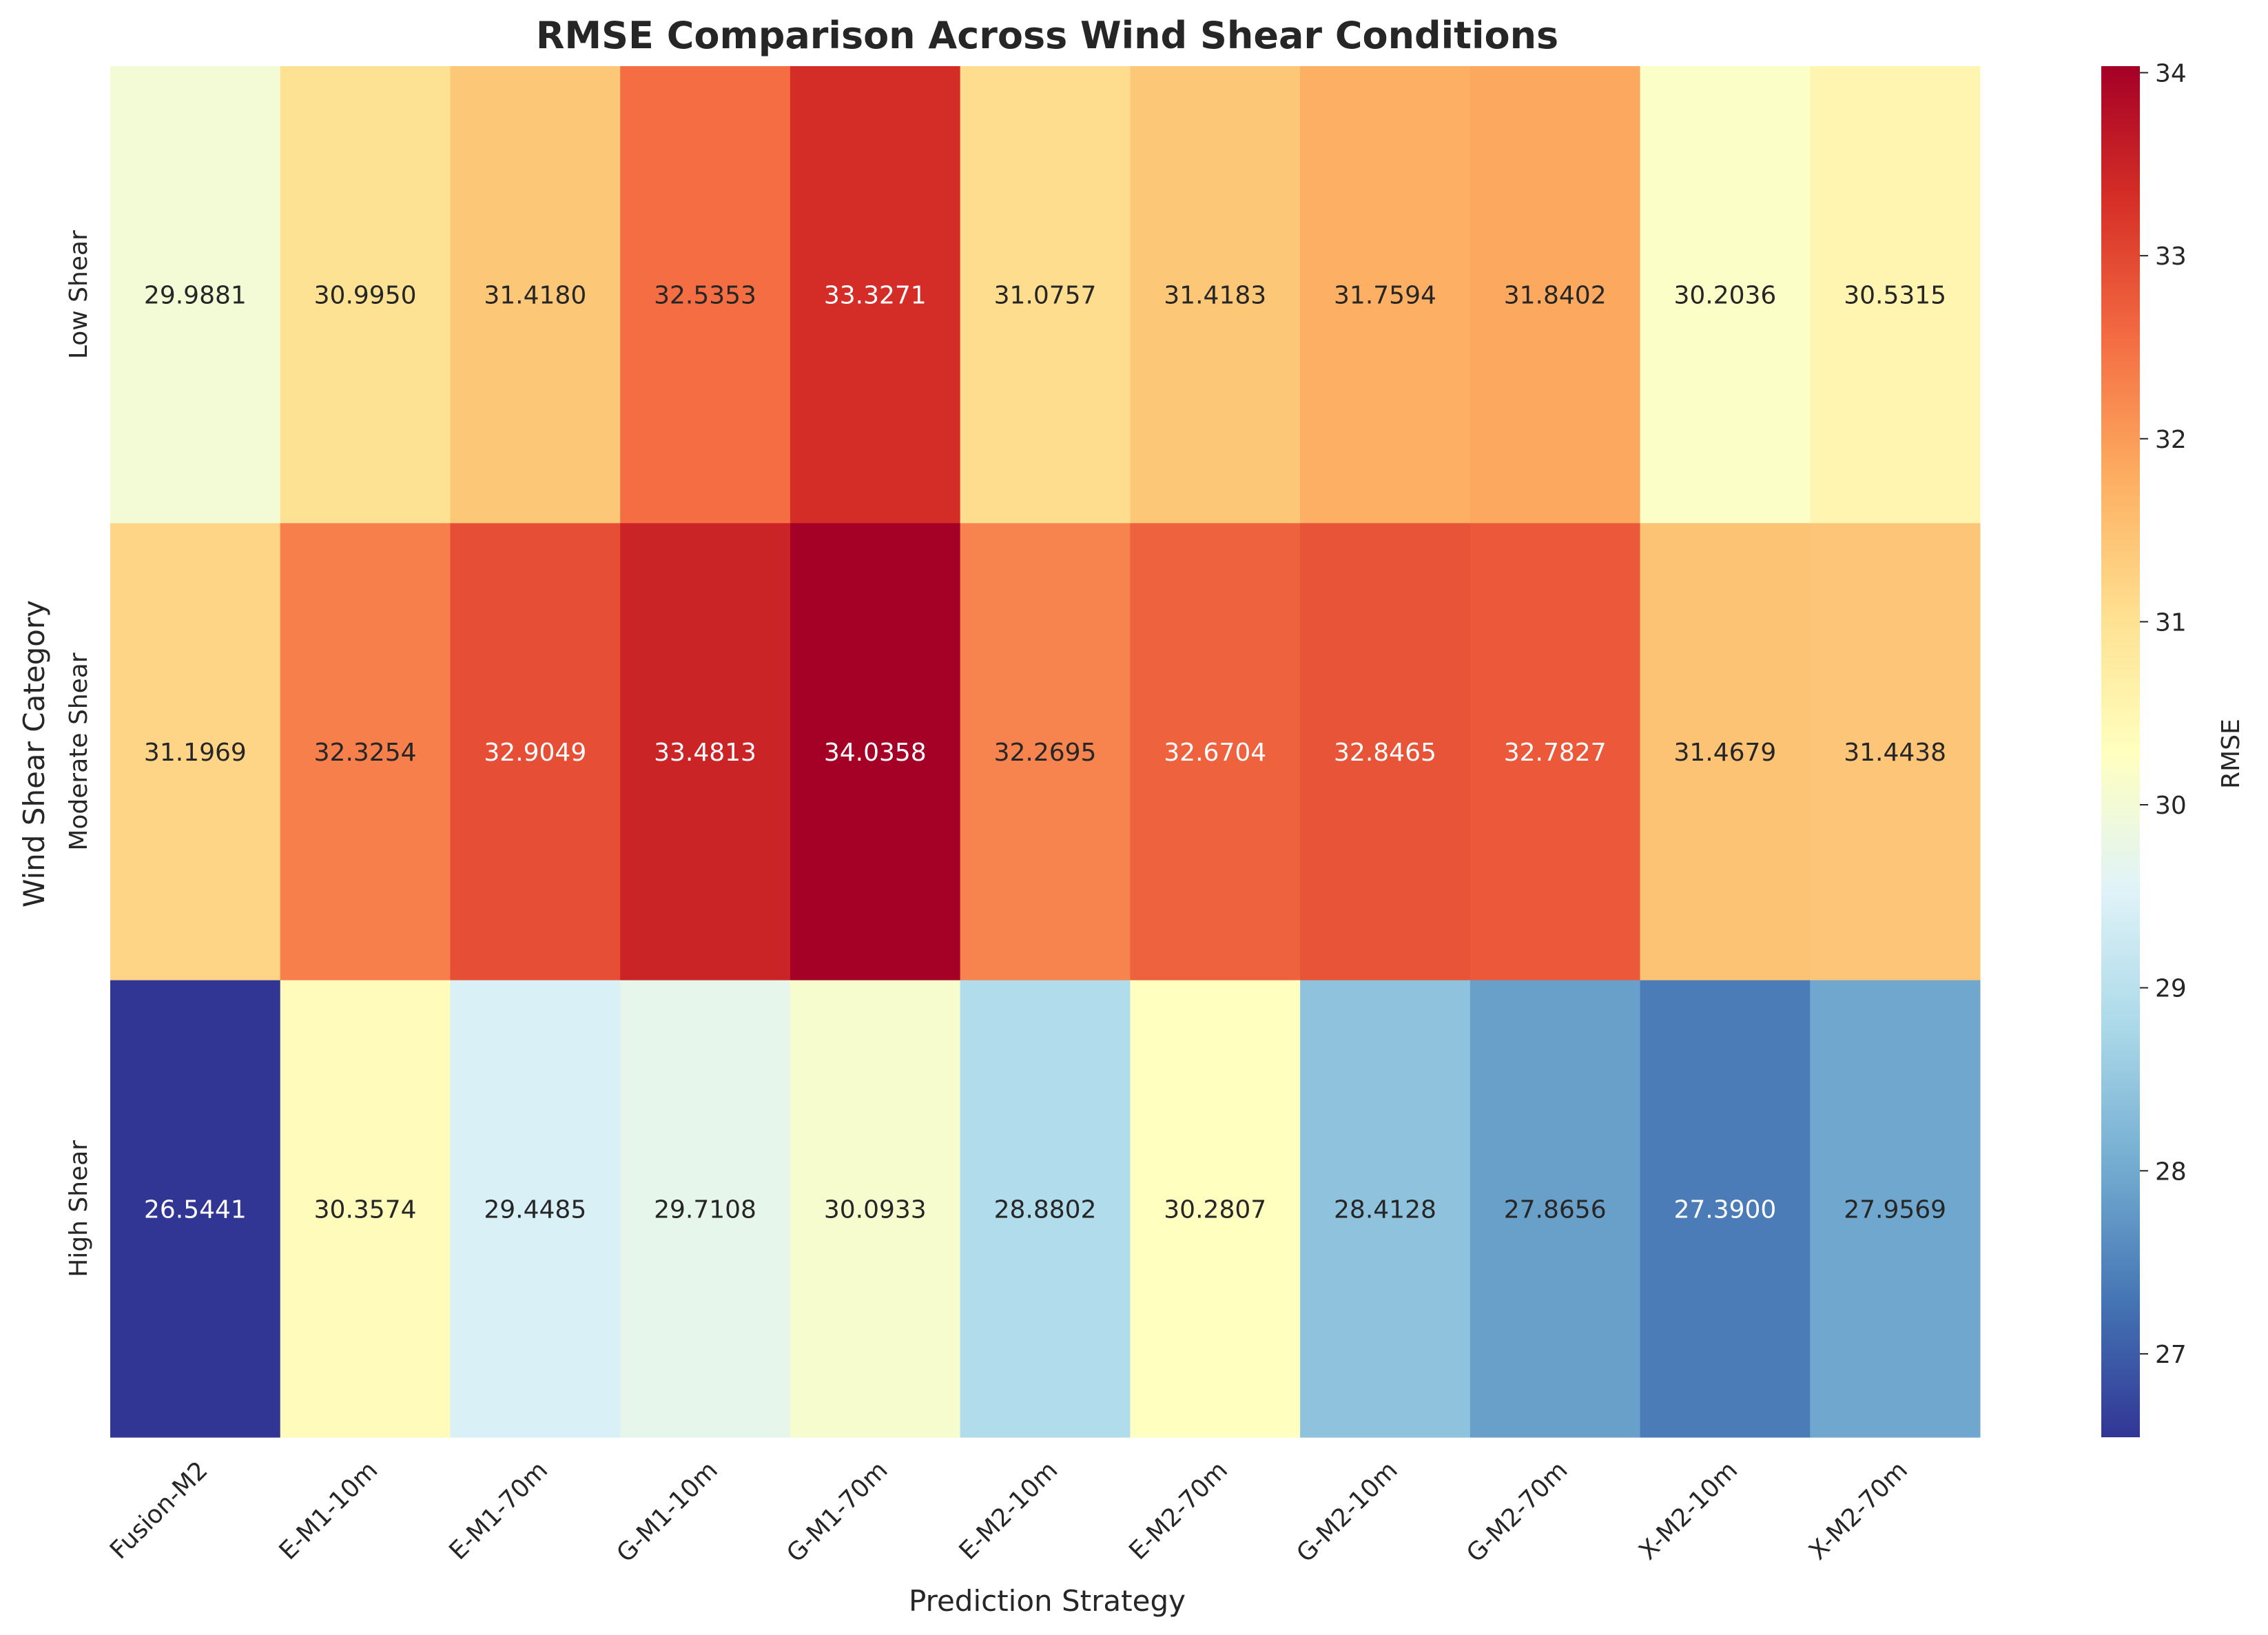 Image resolution: width=2268 pixels, height=1635 pixels. Describe the element at coordinates (34, 753) in the screenshot. I see `y-axis-label: Wind Shear Category` at that location.